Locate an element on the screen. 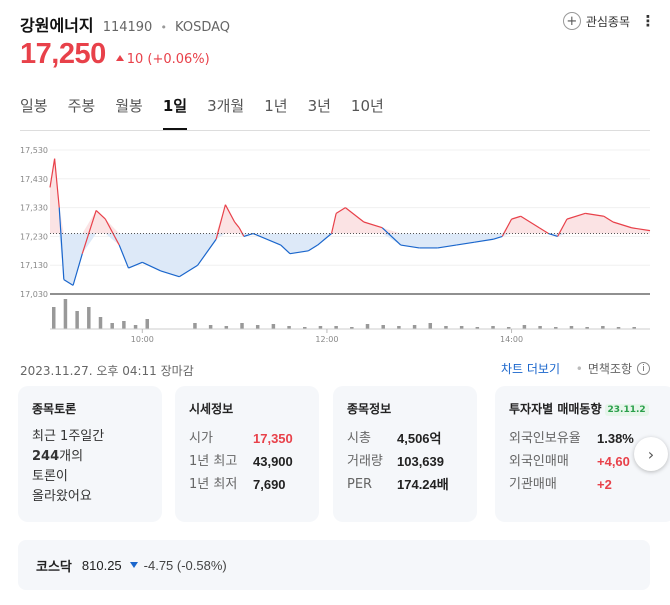  chart-footer: 2023.11.27. 오후 04:11 장마감 차트 더보기 • 면책조항 i is located at coordinates (335, 369).